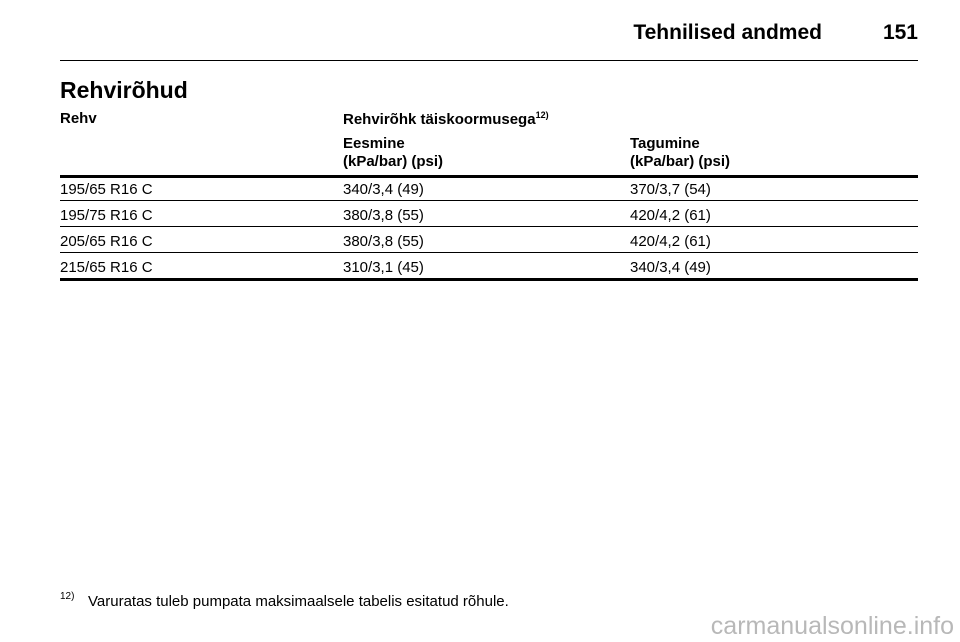 This screenshot has height=642, width=960. I want to click on watermark: carmanualsonline.info, so click(832, 626).